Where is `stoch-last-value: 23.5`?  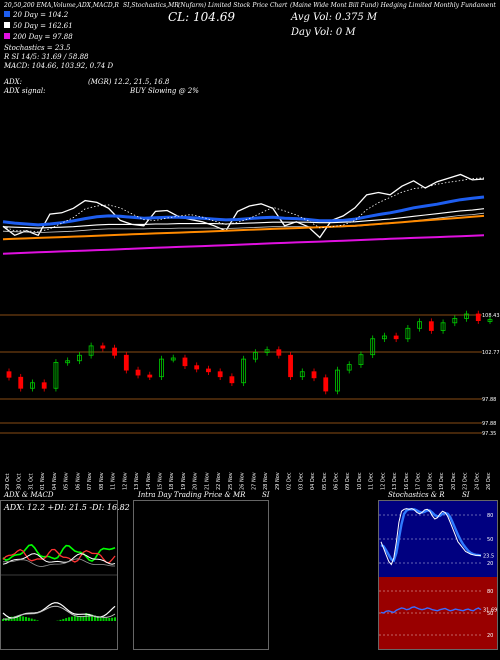
stoch-last-value: 23.5 is located at coordinates (488, 557).